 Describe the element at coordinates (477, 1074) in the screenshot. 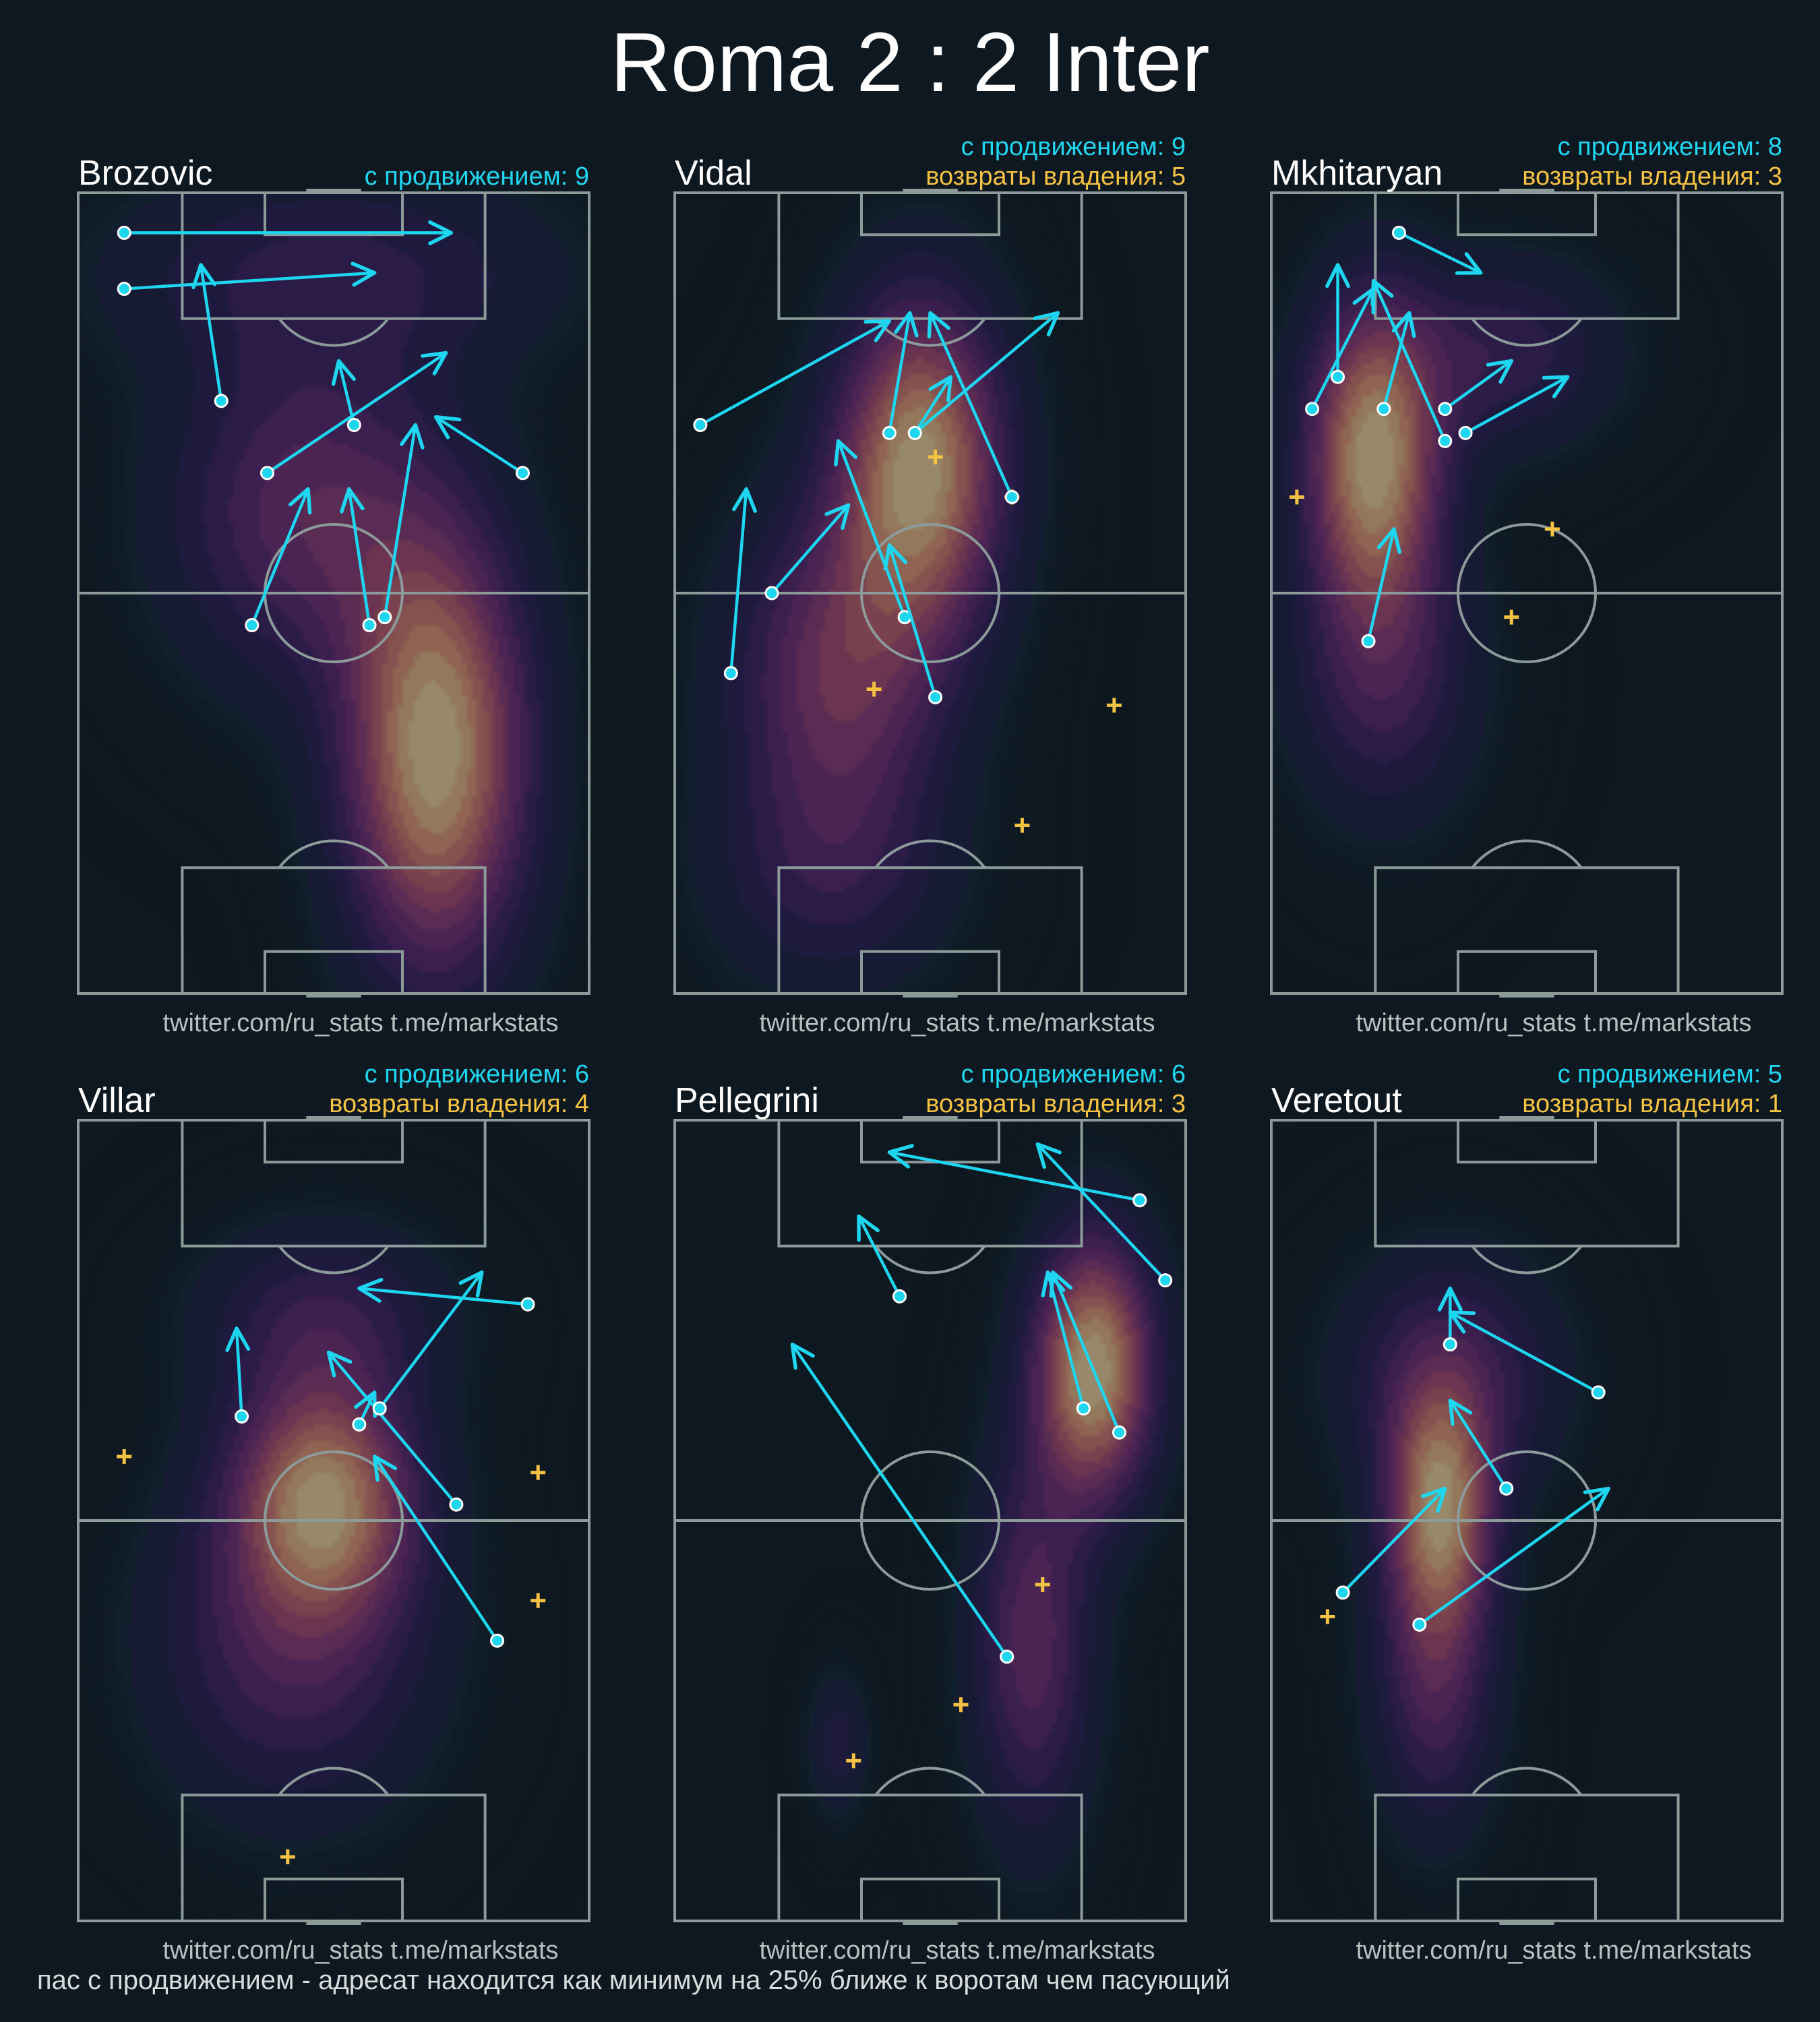

I see `progressive-passes-label: с продвижением: 6` at that location.